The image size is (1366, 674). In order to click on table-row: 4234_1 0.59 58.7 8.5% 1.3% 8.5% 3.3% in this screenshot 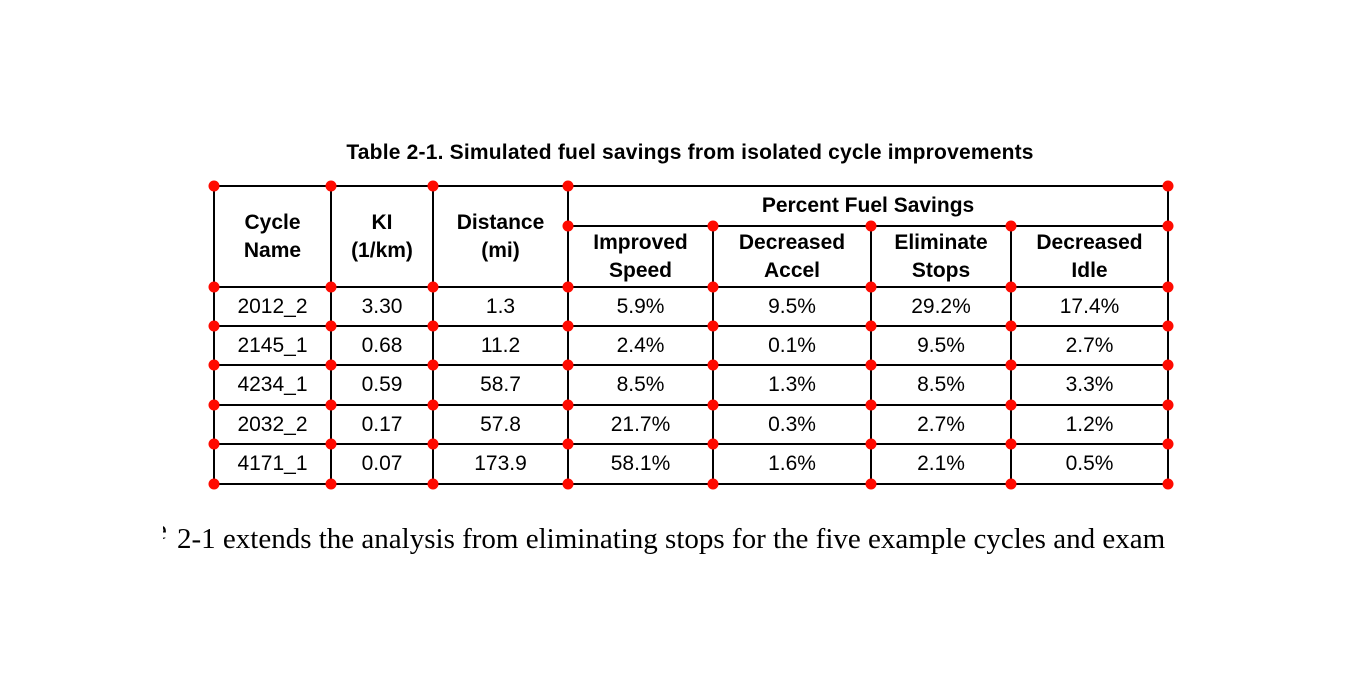, I will do `click(691, 385)`.